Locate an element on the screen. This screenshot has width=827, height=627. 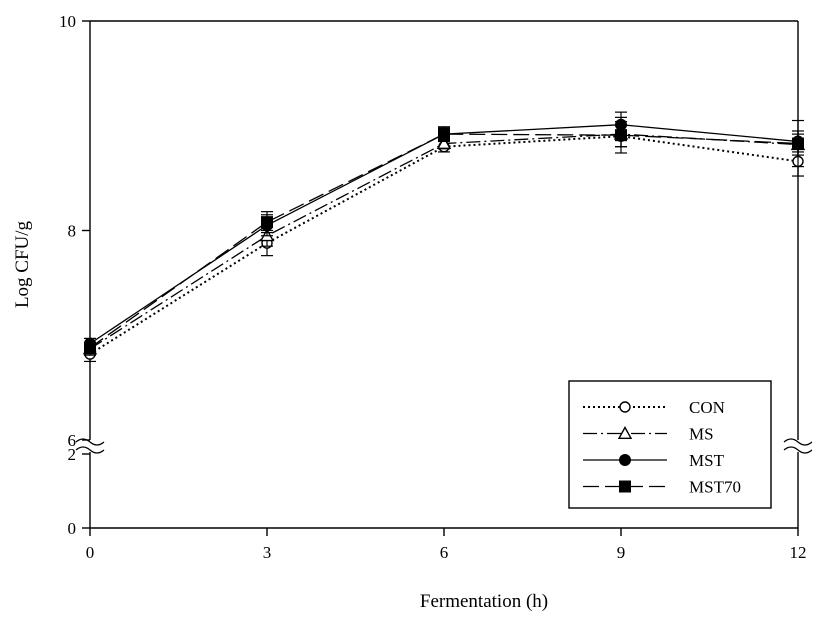
x-tick-label: 12 is located at coordinates (798, 552).